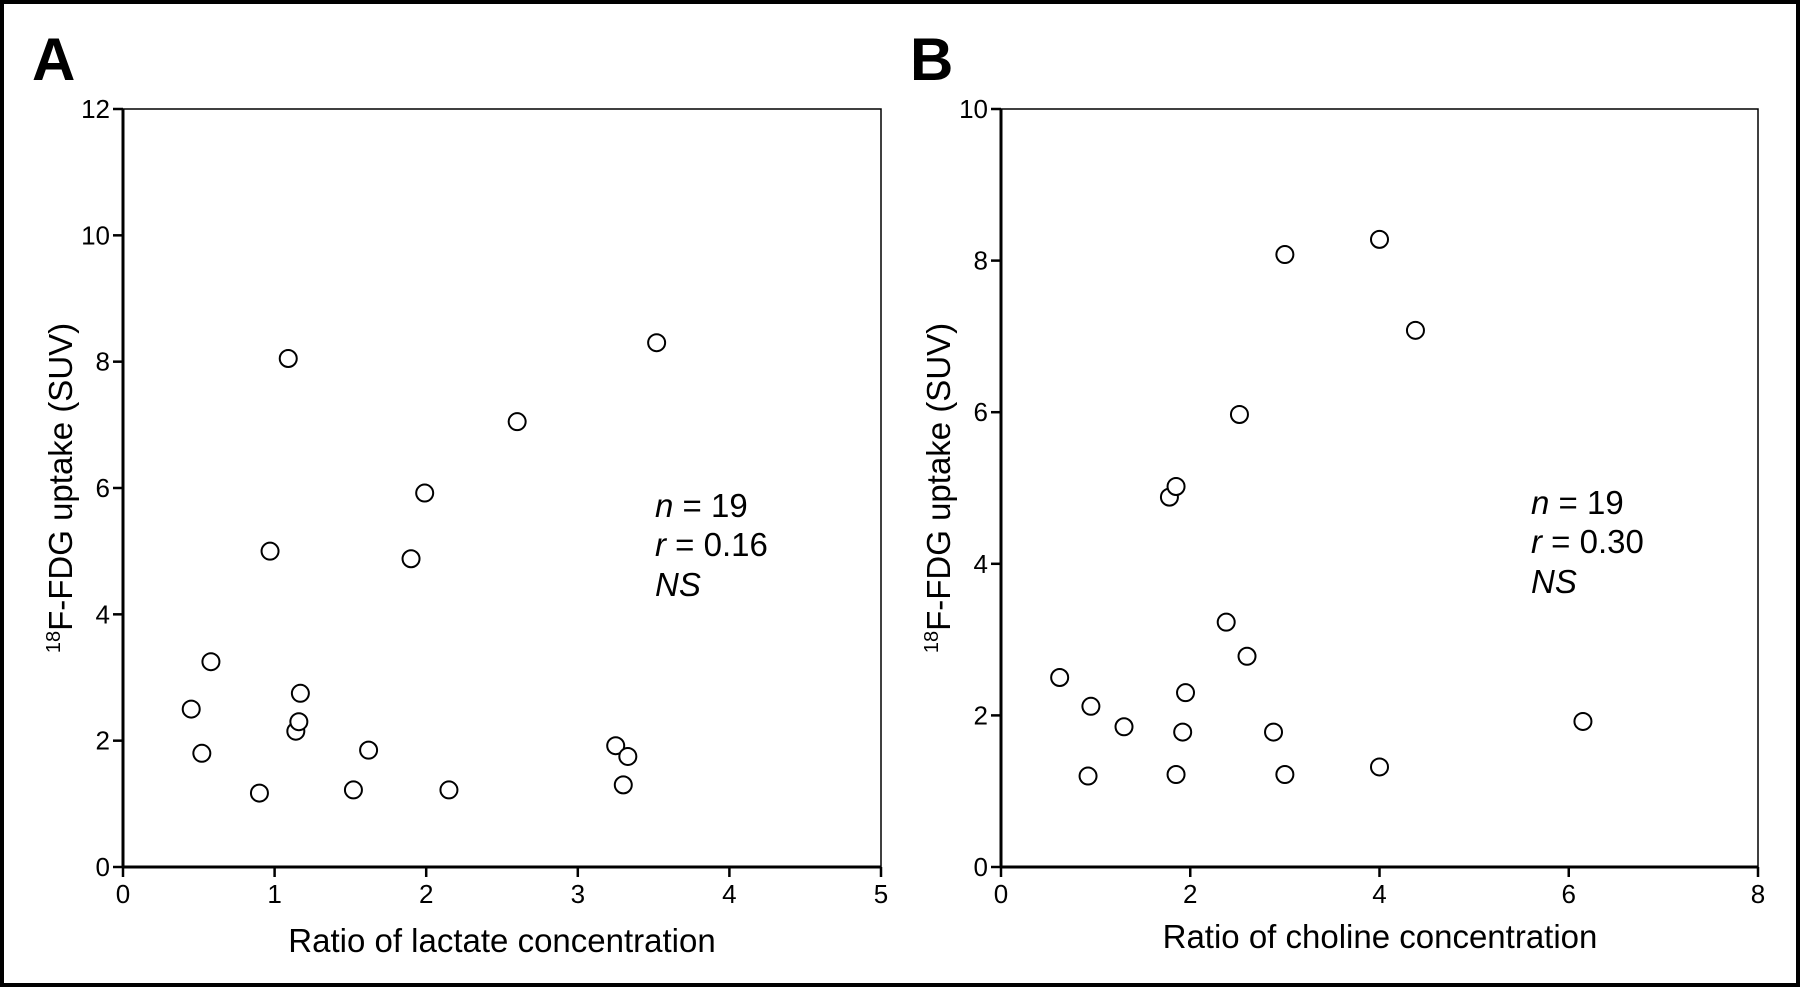 The width and height of the screenshot is (1800, 987). What do you see at coordinates (717, 544) in the screenshot?
I see `annotation-r-value: = 0.16` at bounding box center [717, 544].